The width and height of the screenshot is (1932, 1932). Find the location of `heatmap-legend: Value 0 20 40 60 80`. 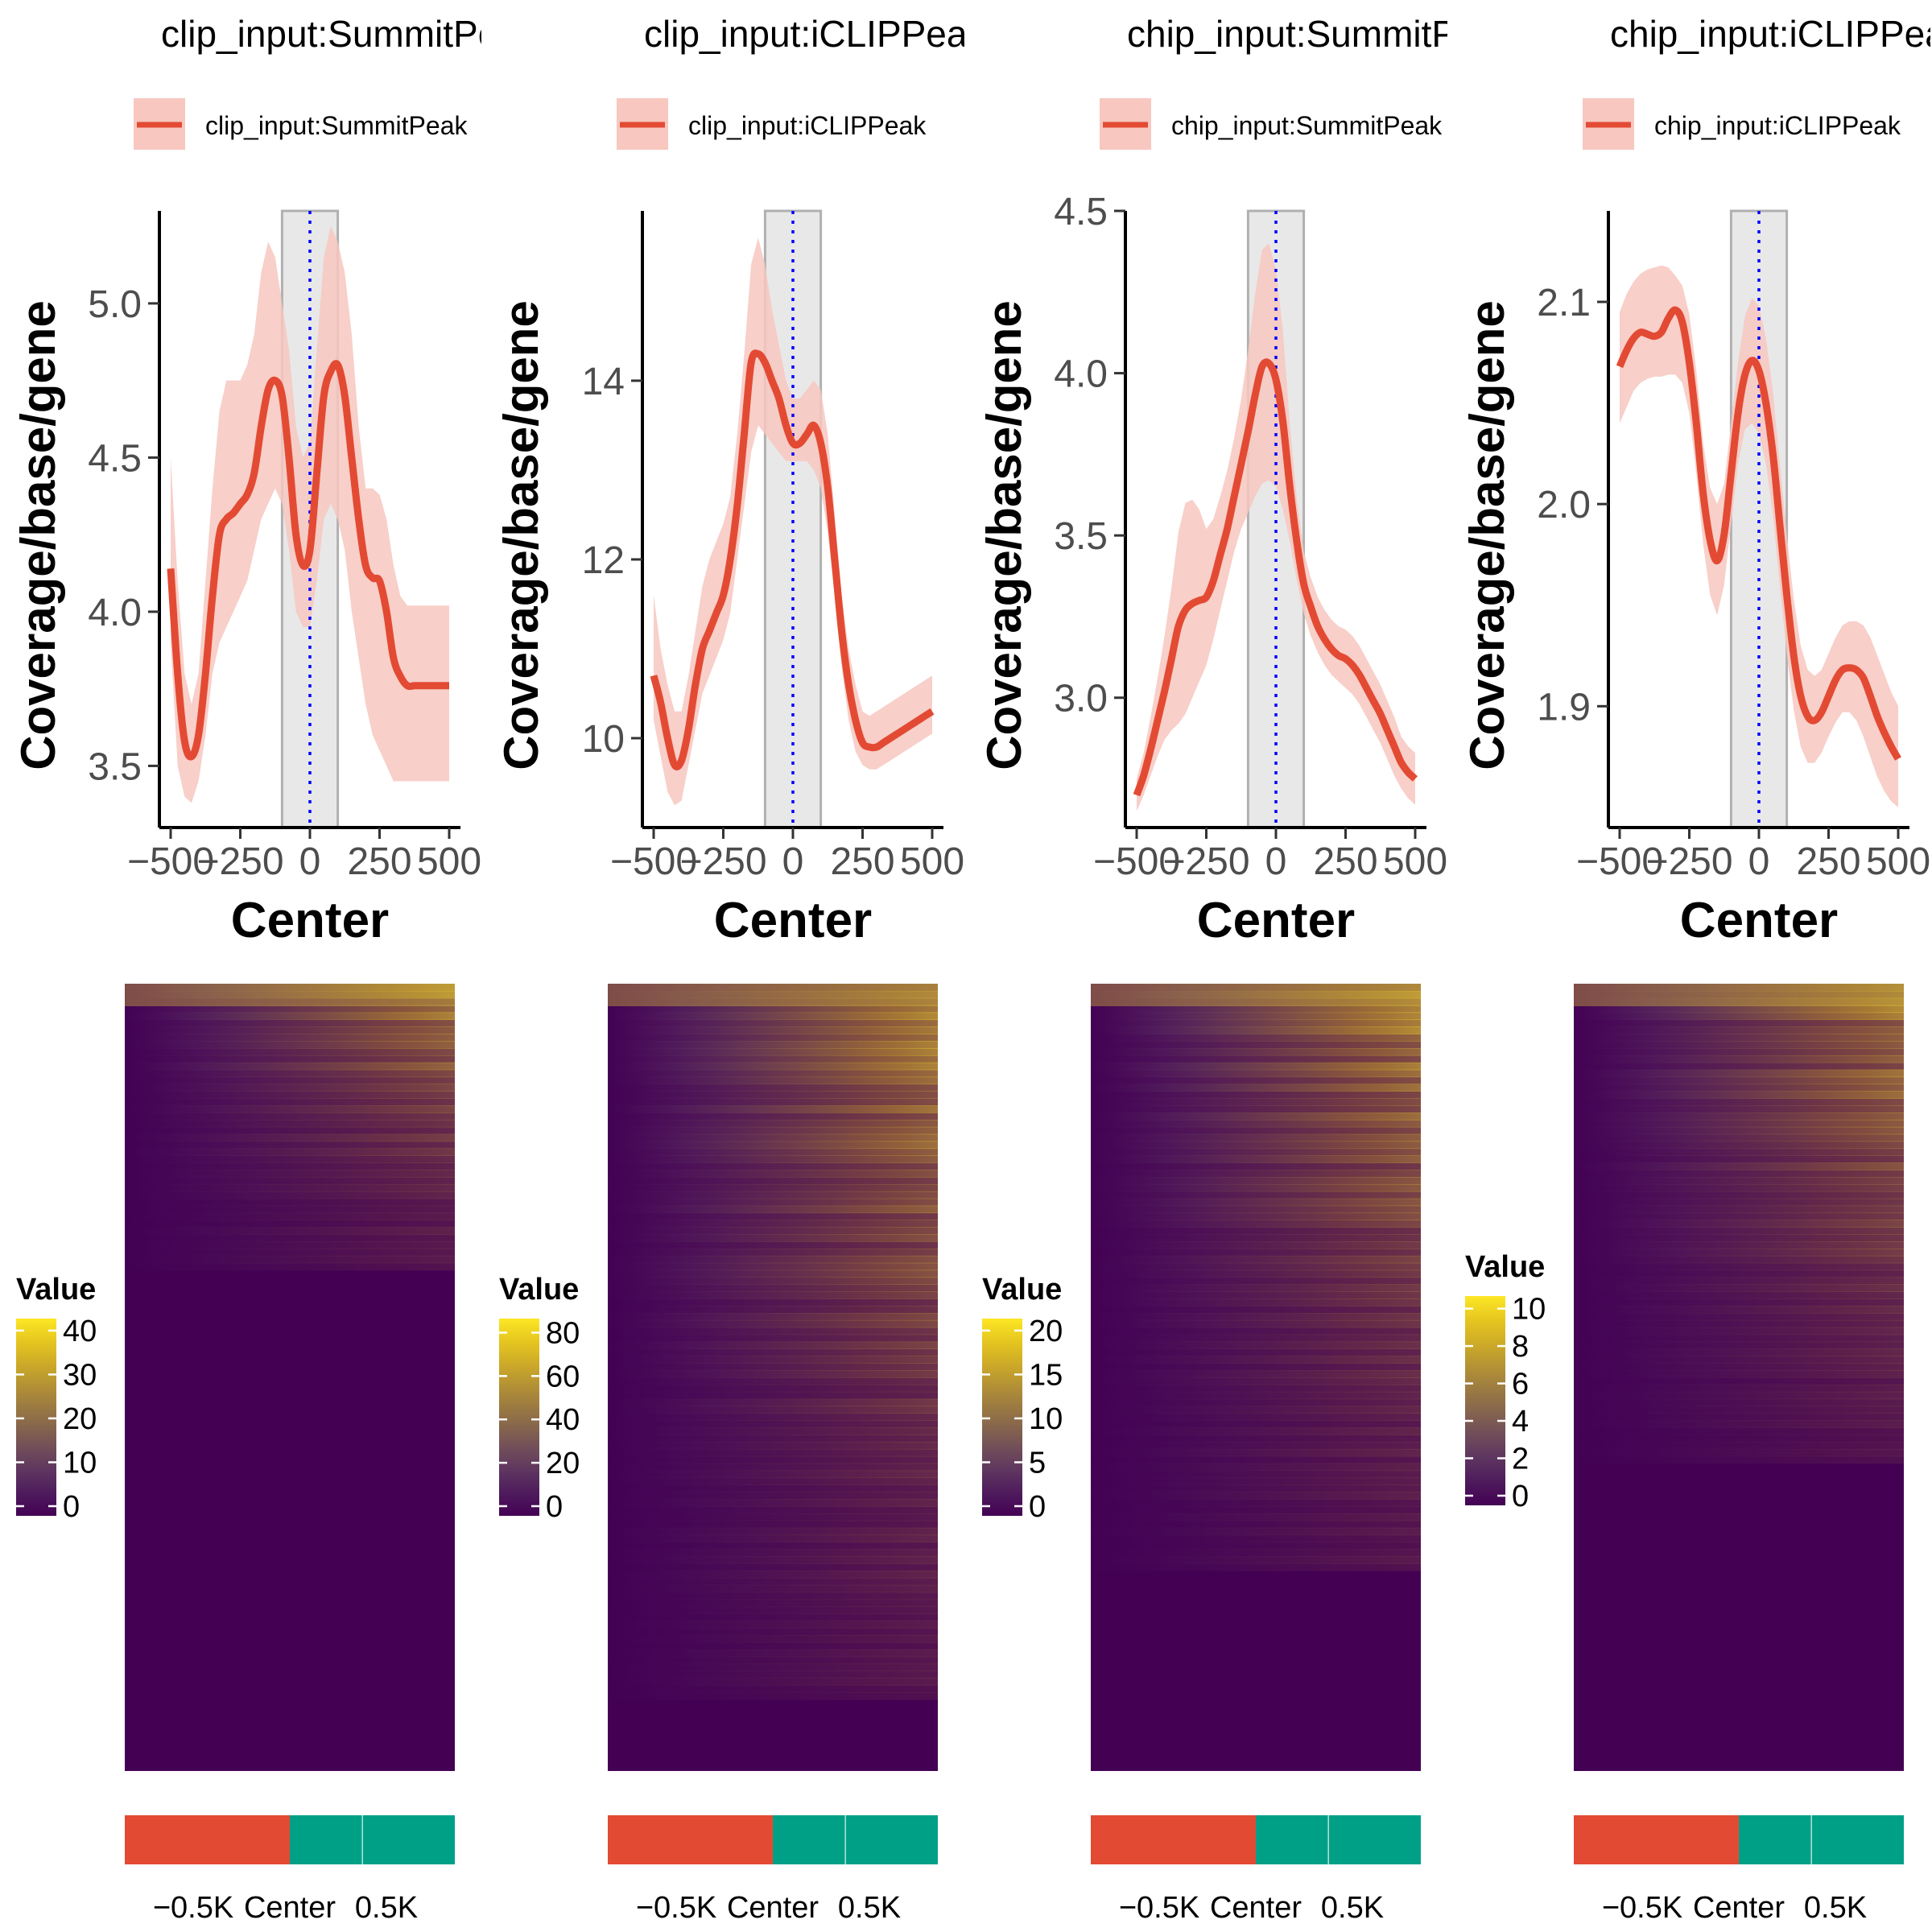

heatmap-legend: Value 0 20 40 60 80 is located at coordinates (539, 1398).